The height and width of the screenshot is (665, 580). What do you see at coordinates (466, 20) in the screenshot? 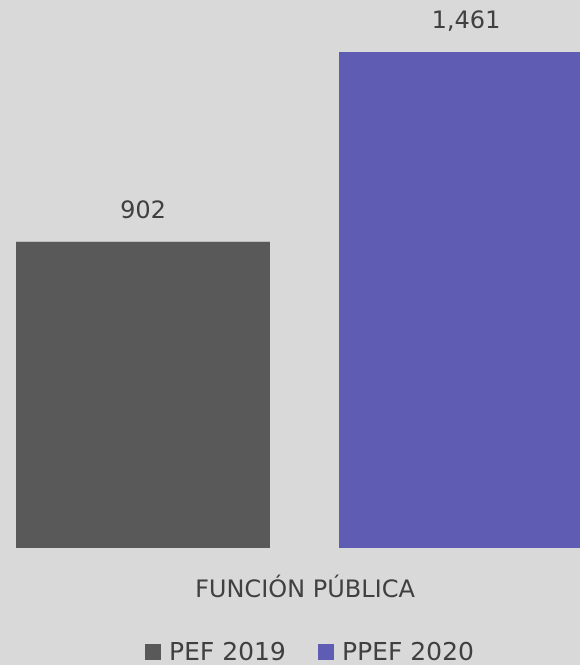
I see `data-label: 1,461` at bounding box center [466, 20].